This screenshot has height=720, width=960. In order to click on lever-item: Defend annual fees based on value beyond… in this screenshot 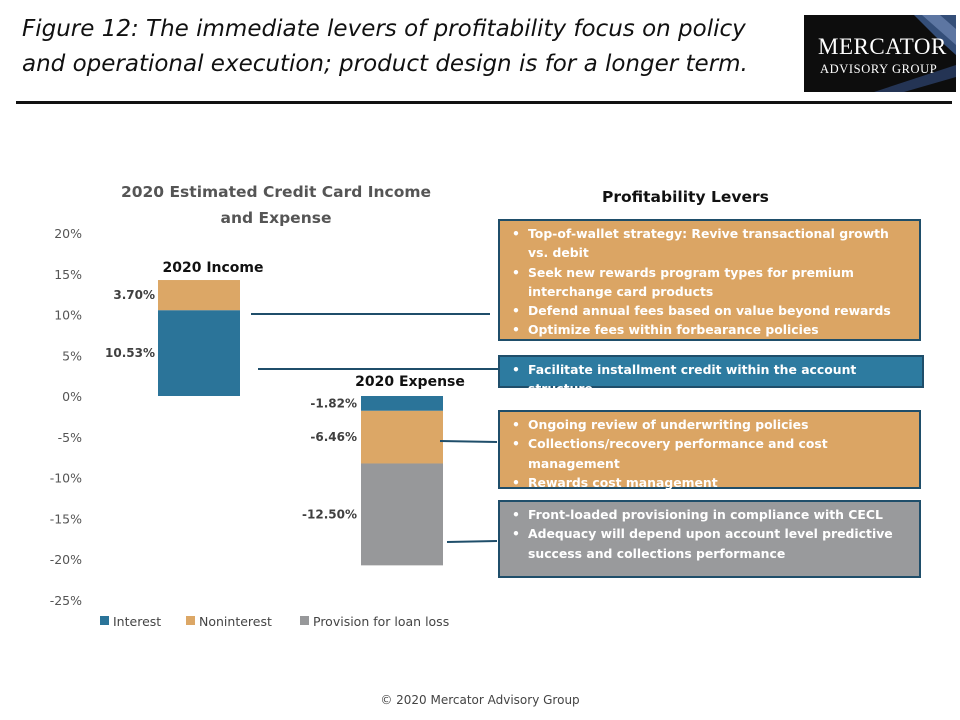, I will do `click(709, 311)`.